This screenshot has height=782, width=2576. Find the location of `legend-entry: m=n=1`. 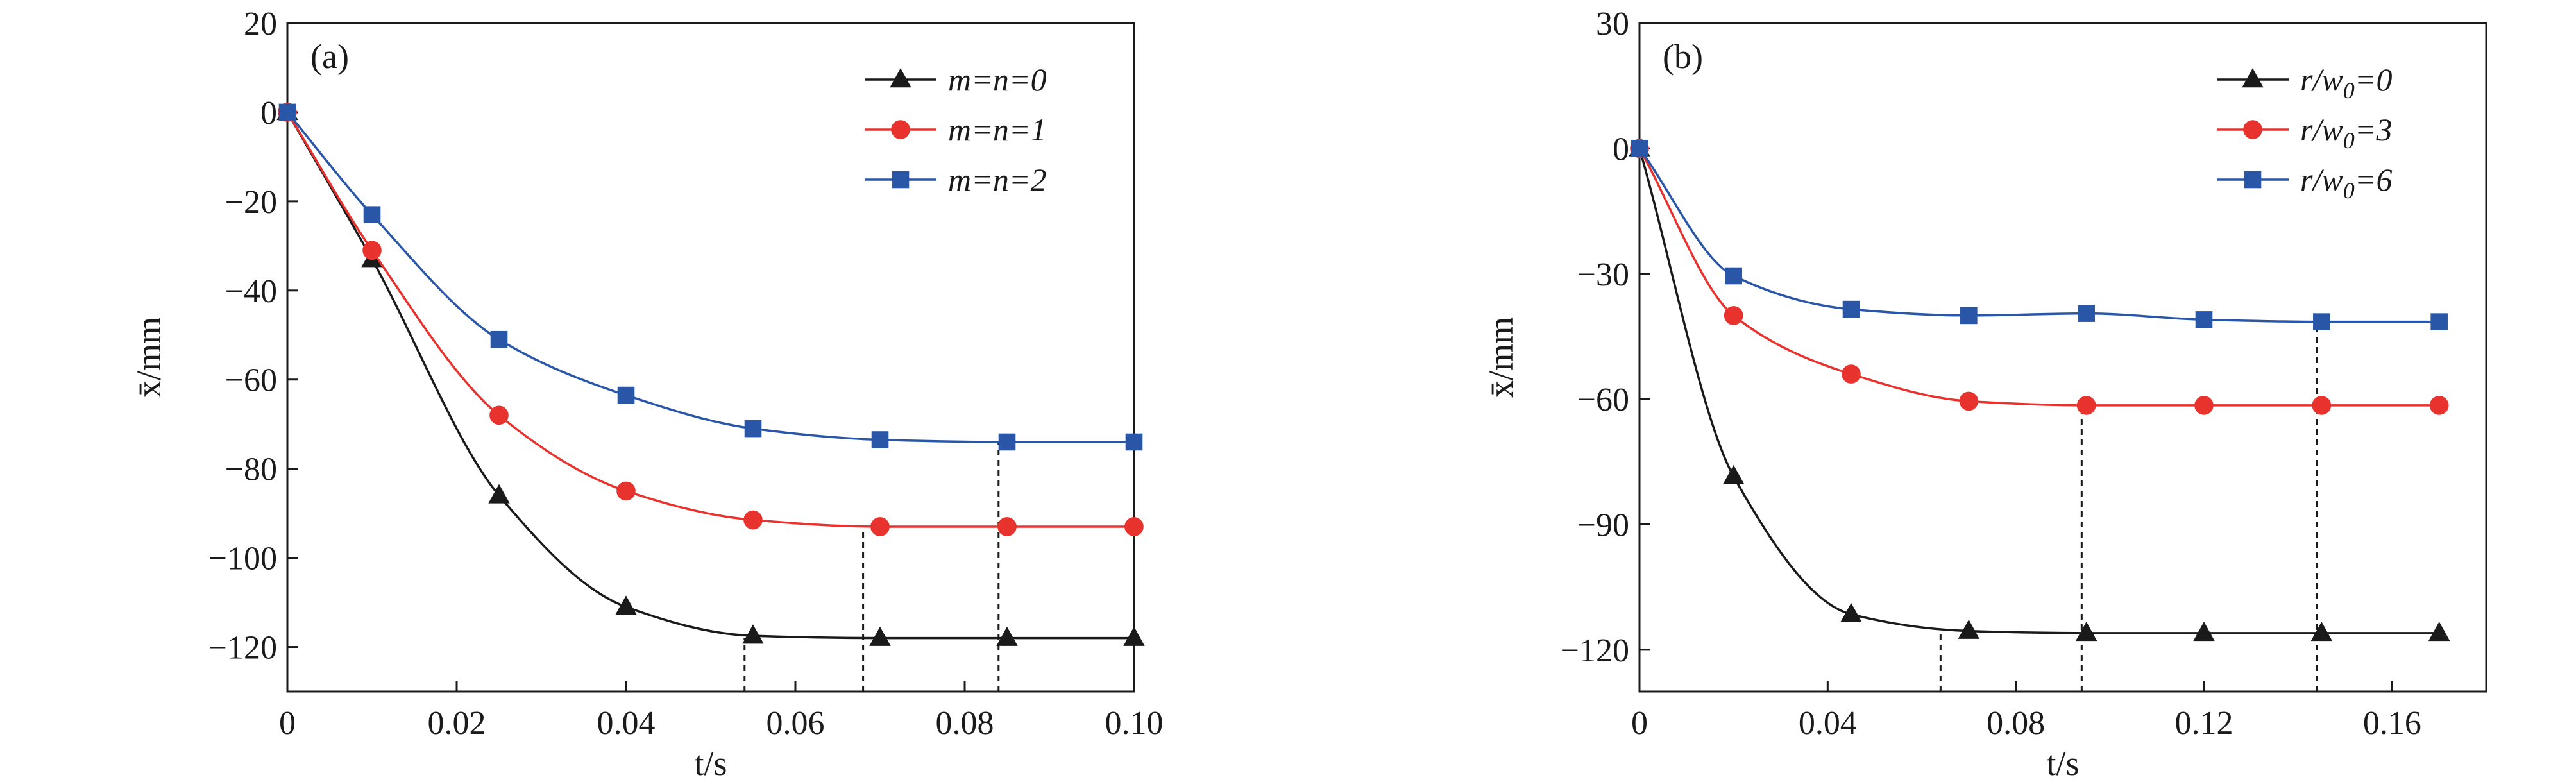

legend-entry: m=n=1 is located at coordinates (956, 130).